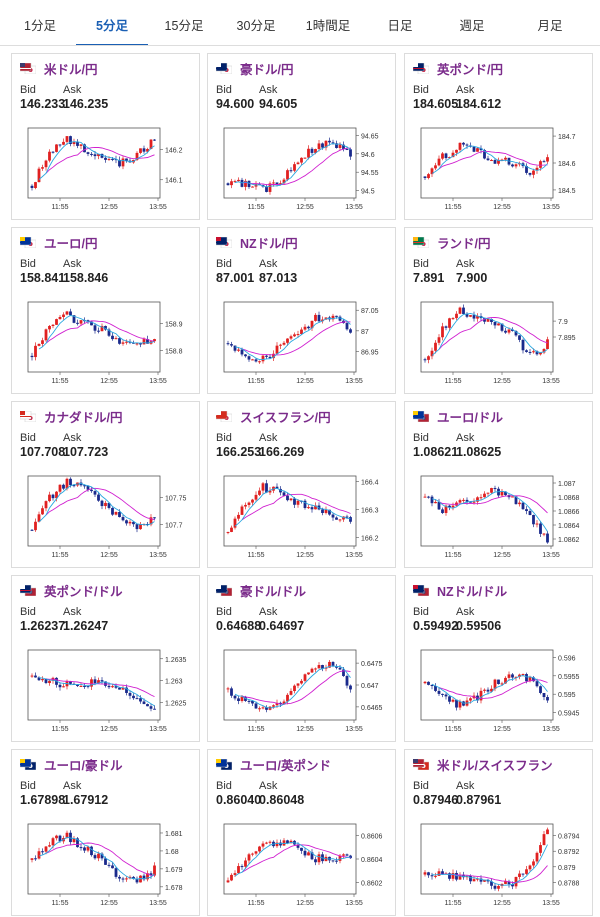  Describe the element at coordinates (285, 417) in the screenshot. I see `pair-name: スイスフラン/円` at that location.